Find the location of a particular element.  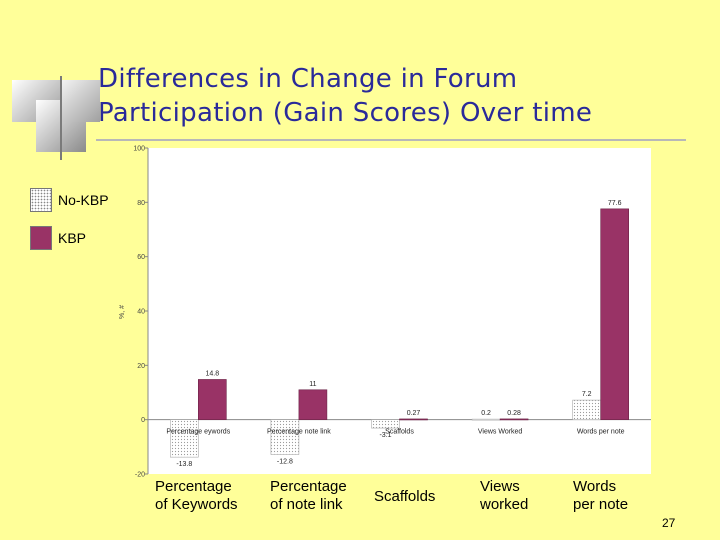

y-tick-label: 40 is located at coordinates (141, 312).